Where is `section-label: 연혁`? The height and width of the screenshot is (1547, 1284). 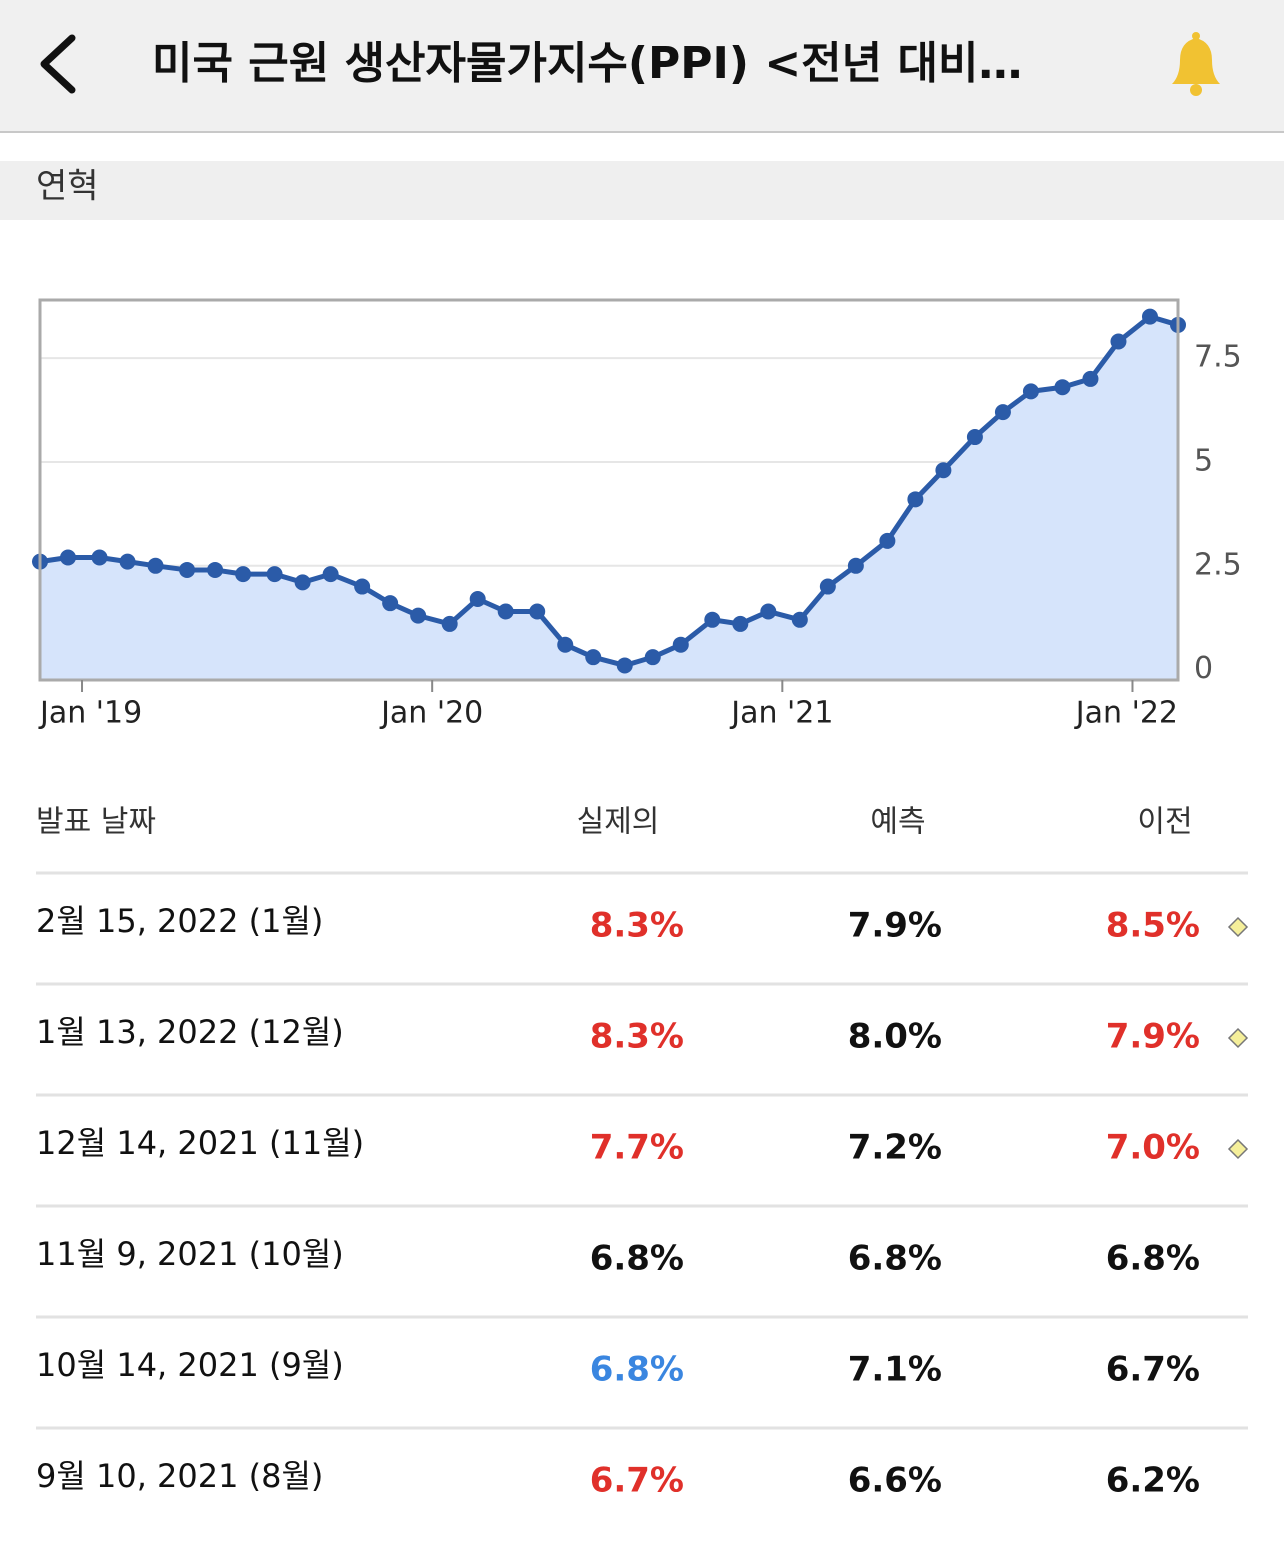 section-label: 연혁 is located at coordinates (67, 187).